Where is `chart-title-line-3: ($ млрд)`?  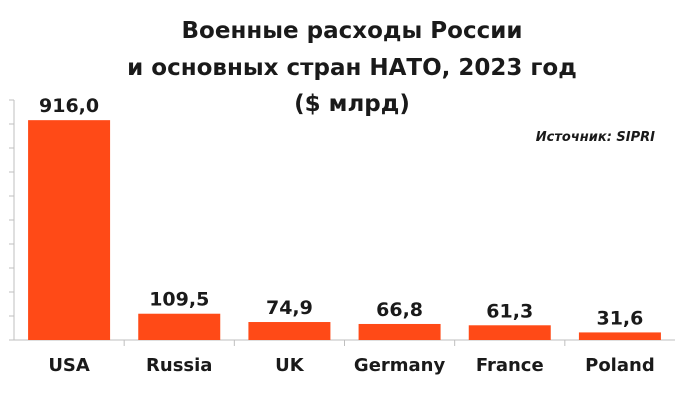 chart-title-line-3: ($ млрд) is located at coordinates (352, 104).